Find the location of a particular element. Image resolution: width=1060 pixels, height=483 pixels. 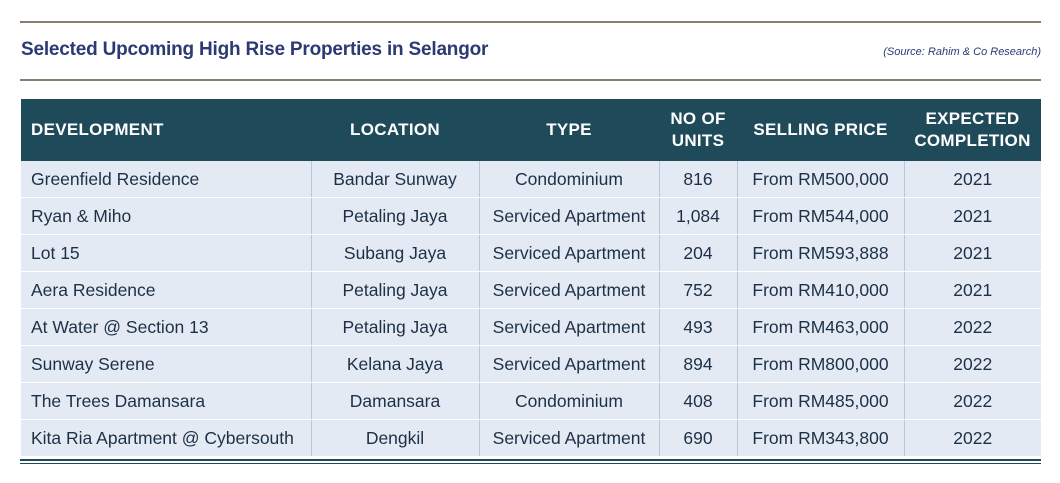

cell-price: From RM500,000 is located at coordinates (821, 179).